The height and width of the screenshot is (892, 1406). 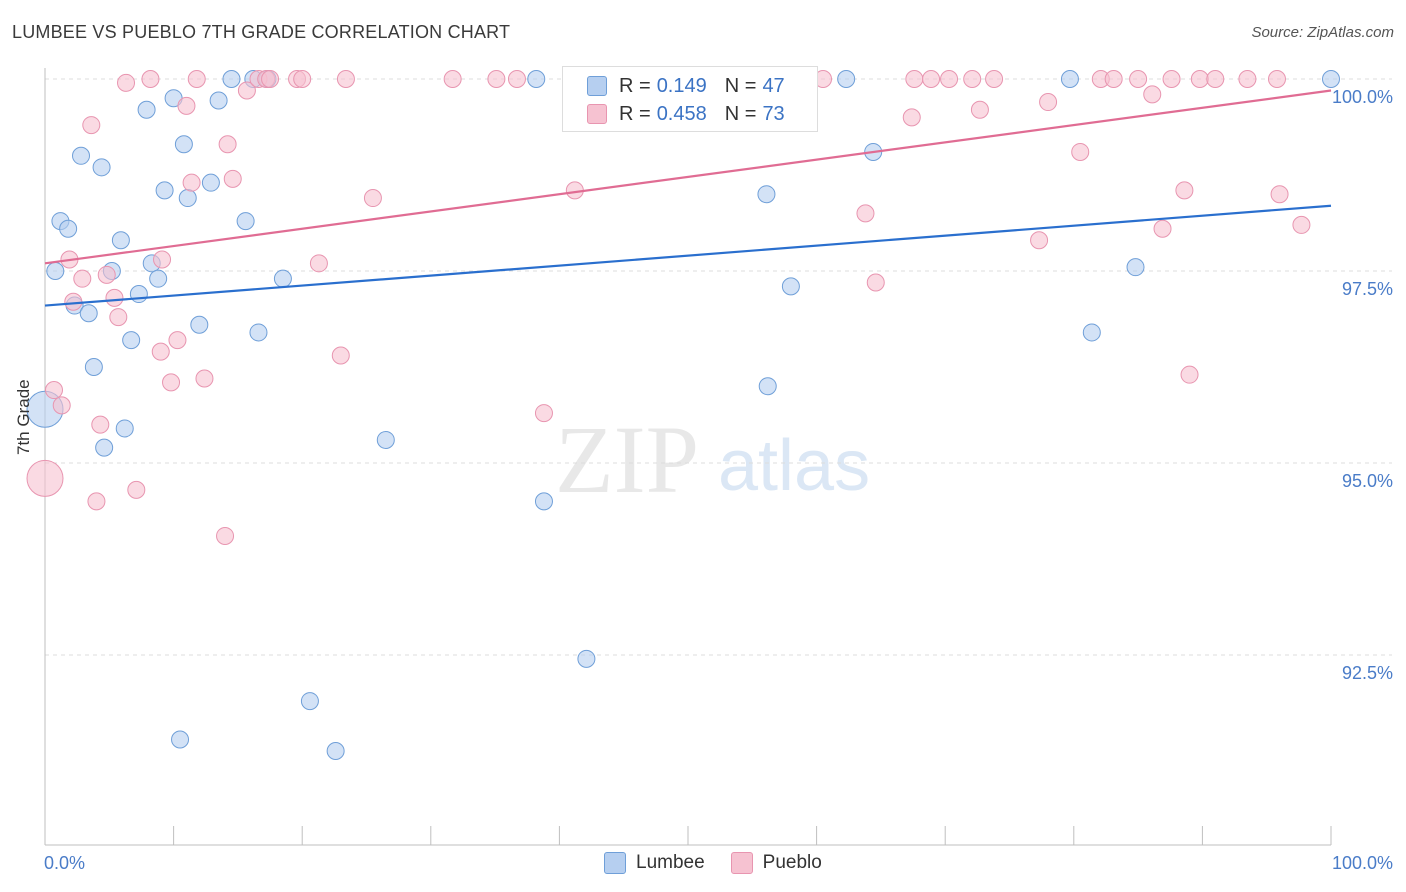 I want to click on correlation-legend: R = 0.149 N = 47 R = 0.458 N = 73, so click(x=690, y=99).